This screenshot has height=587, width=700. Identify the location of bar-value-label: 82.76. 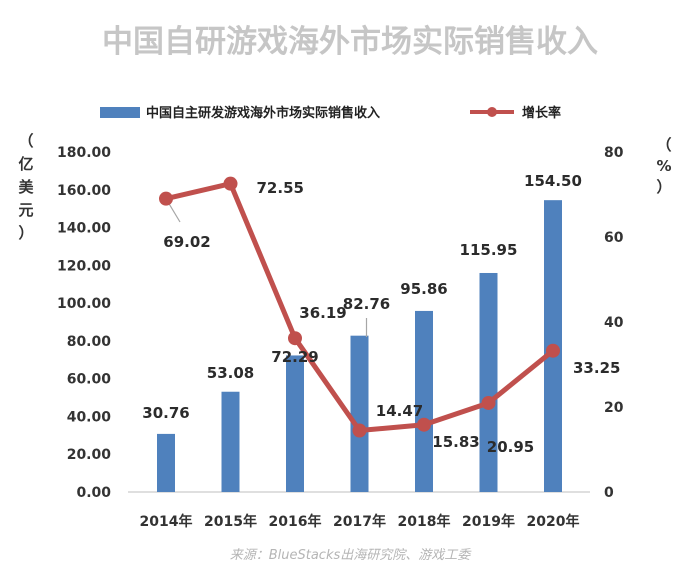
(366, 304).